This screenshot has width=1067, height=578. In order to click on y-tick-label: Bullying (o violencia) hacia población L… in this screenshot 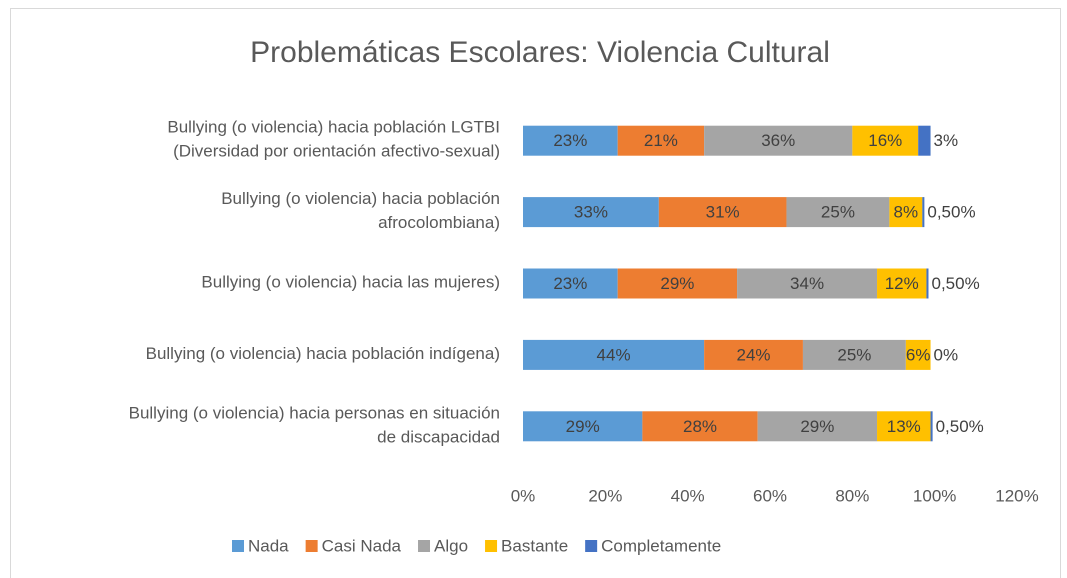, I will do `click(333, 139)`.